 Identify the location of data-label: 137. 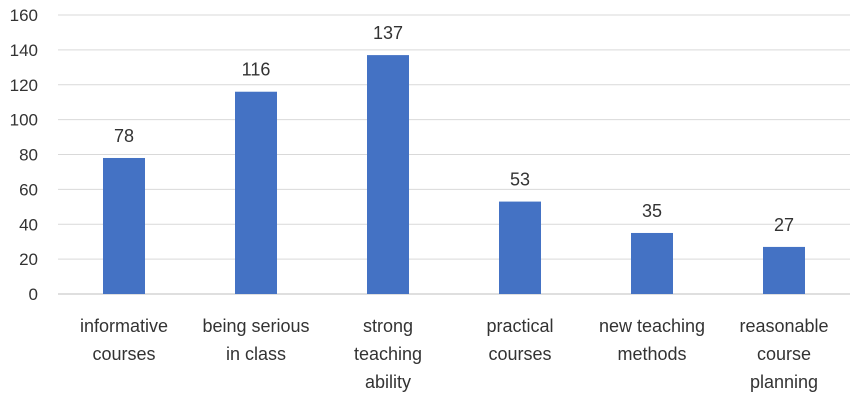
(388, 33).